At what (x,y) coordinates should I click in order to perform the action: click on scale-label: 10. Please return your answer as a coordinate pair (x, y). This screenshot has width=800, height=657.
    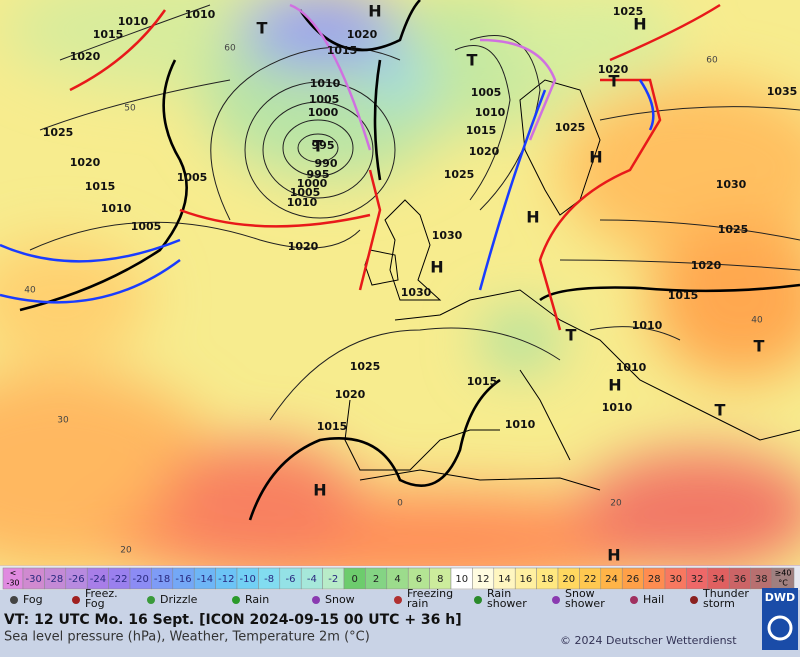
    Looking at the image, I should click on (461, 579).